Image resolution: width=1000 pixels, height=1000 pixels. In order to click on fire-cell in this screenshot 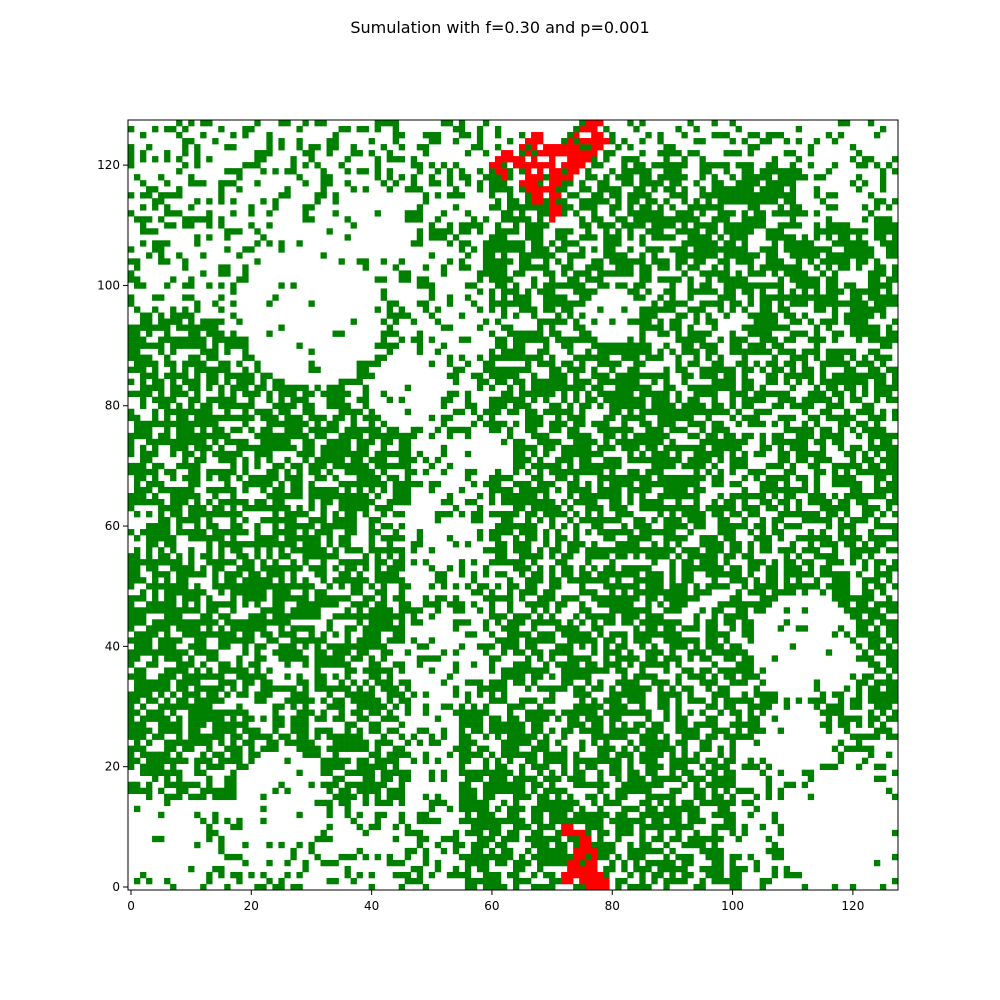, I will do `click(594, 875)`.